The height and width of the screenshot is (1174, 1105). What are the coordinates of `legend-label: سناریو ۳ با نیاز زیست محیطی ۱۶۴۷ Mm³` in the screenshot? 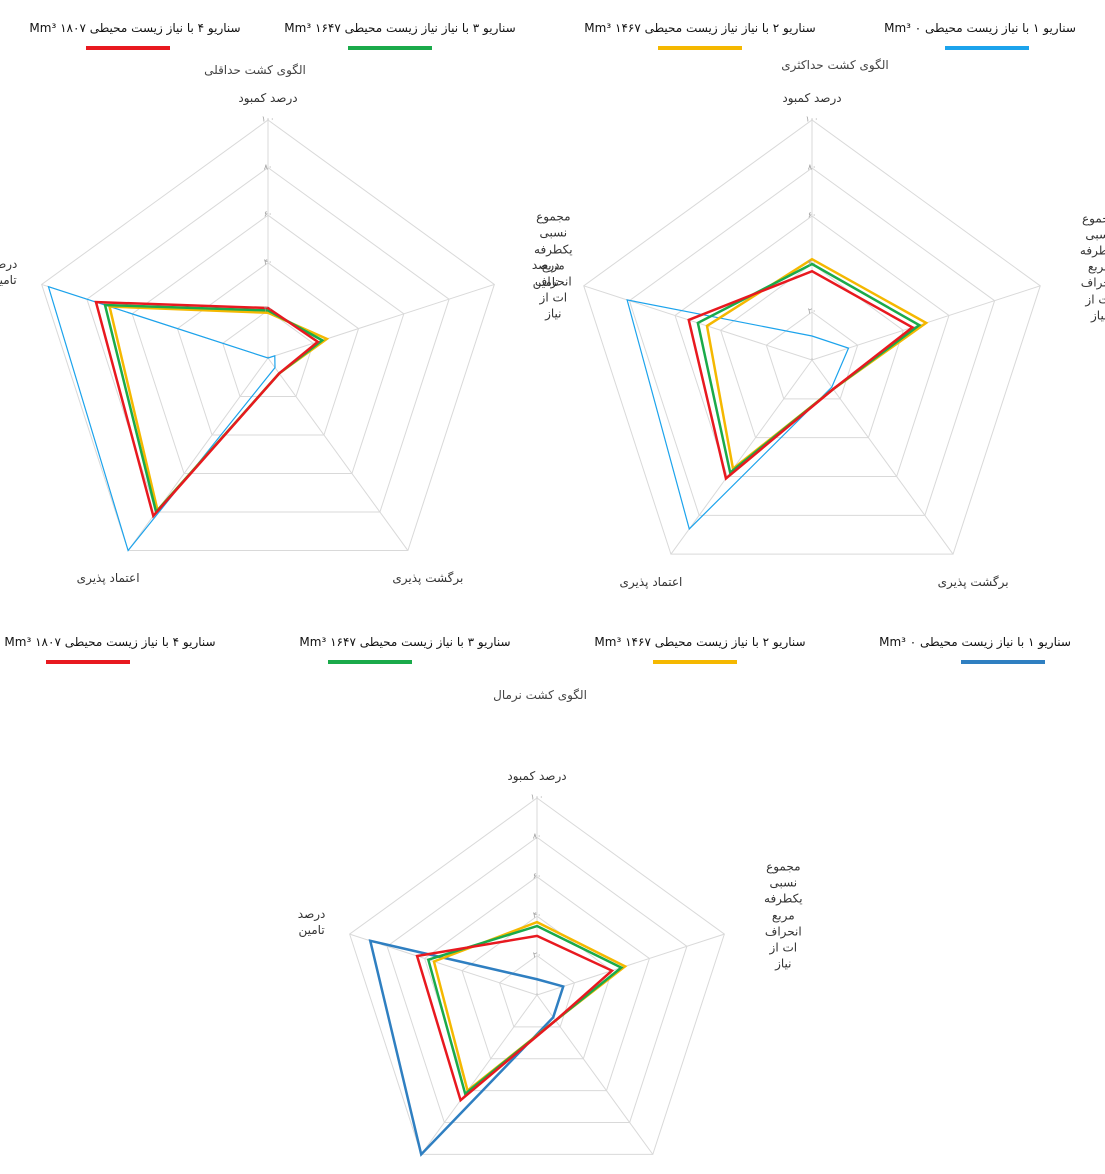 It's located at (405, 641).